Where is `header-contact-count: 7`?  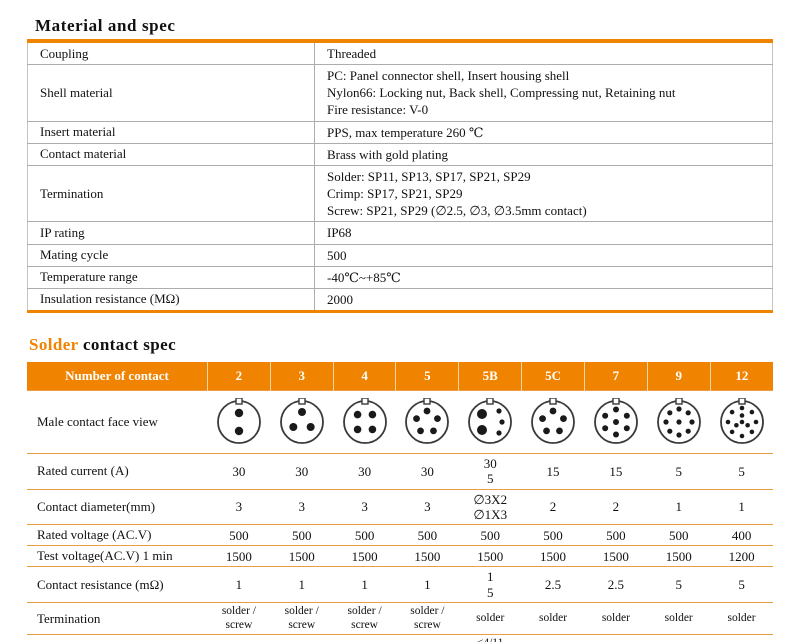 header-contact-count: 7 is located at coordinates (615, 376).